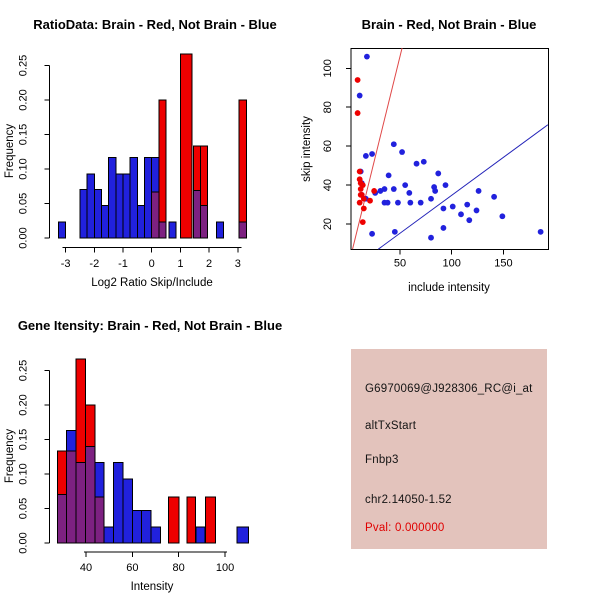  I want to click on y-axis-label: skip intensity, so click(307, 149).